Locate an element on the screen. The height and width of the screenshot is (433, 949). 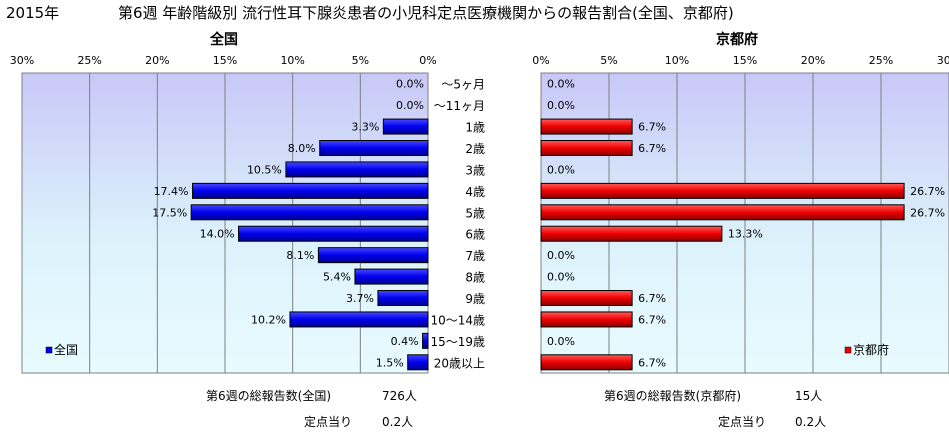
national-legend-swatch is located at coordinates (49, 350).